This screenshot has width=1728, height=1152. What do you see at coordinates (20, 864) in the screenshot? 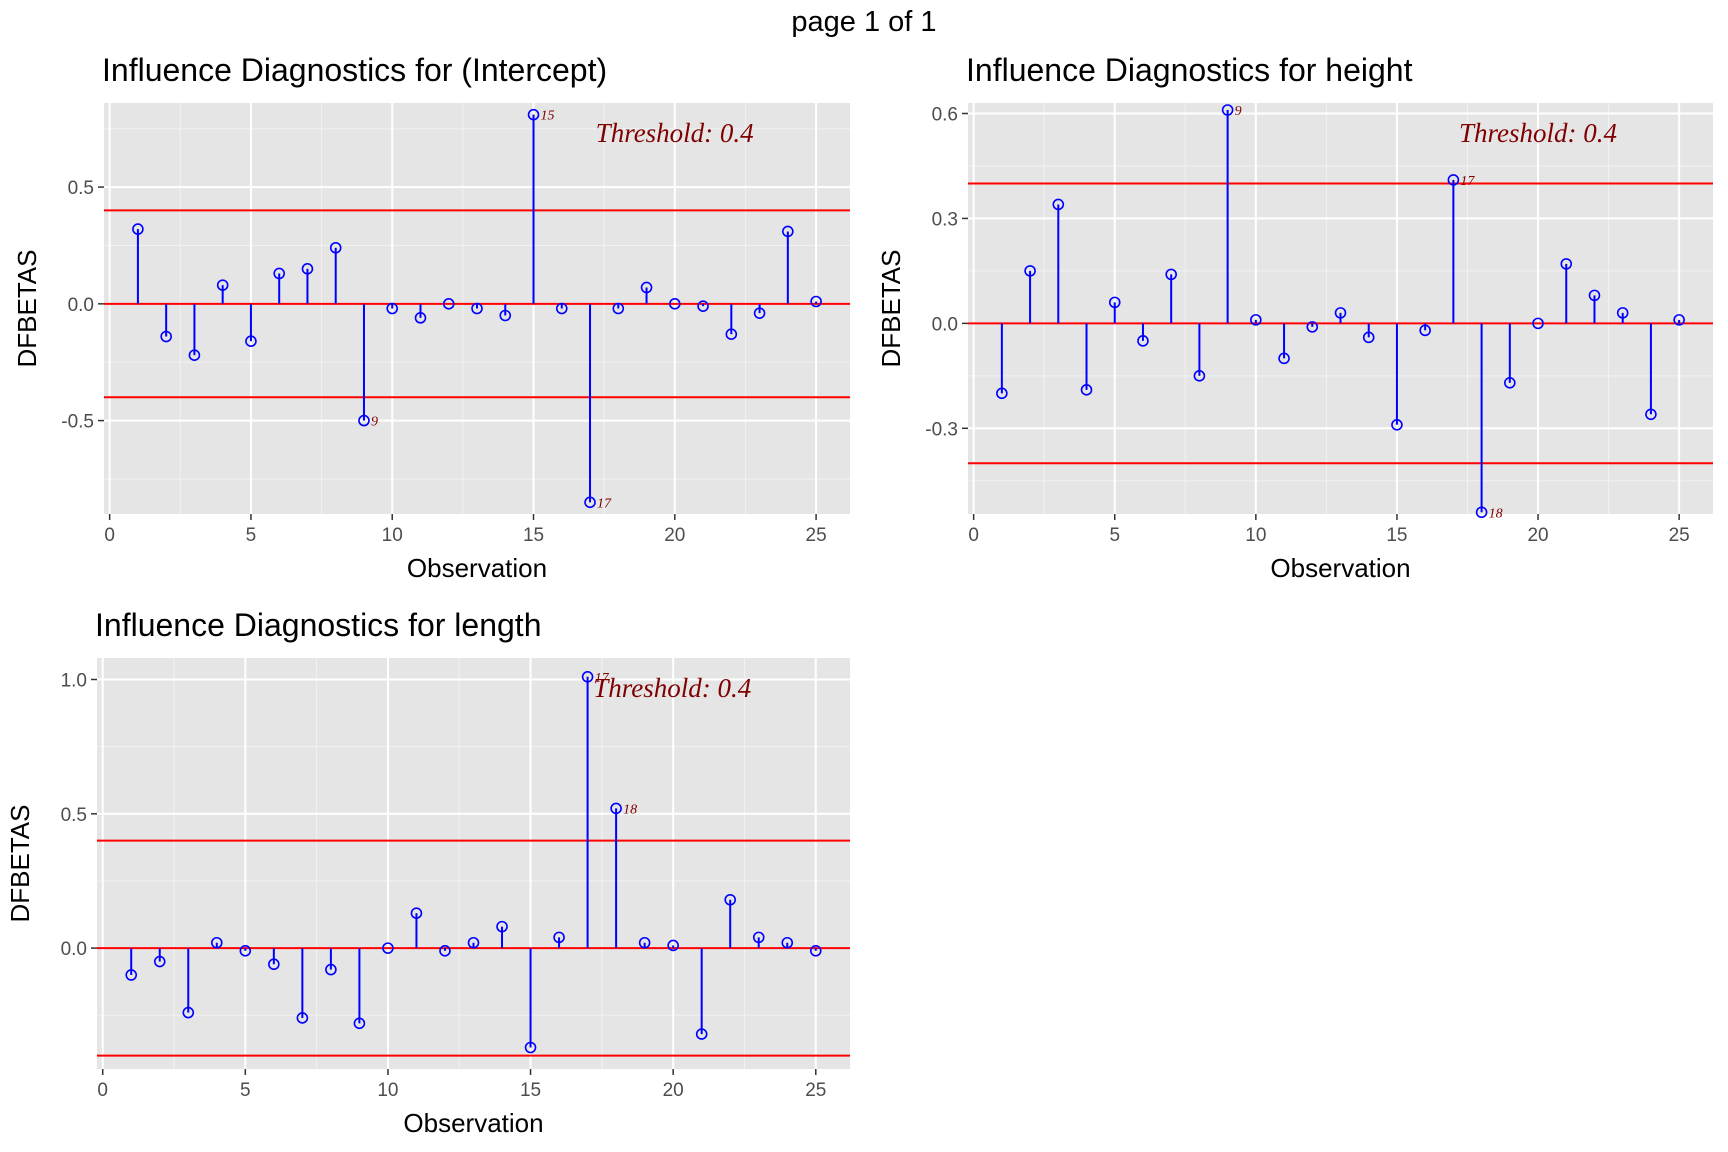
I see `y-axis-label: DFBETAS` at bounding box center [20, 864].